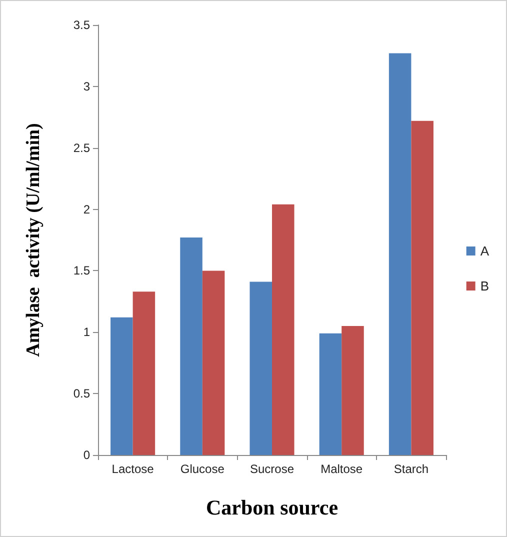  Describe the element at coordinates (202, 469) in the screenshot. I see `x-tick-label: Glucose` at that location.